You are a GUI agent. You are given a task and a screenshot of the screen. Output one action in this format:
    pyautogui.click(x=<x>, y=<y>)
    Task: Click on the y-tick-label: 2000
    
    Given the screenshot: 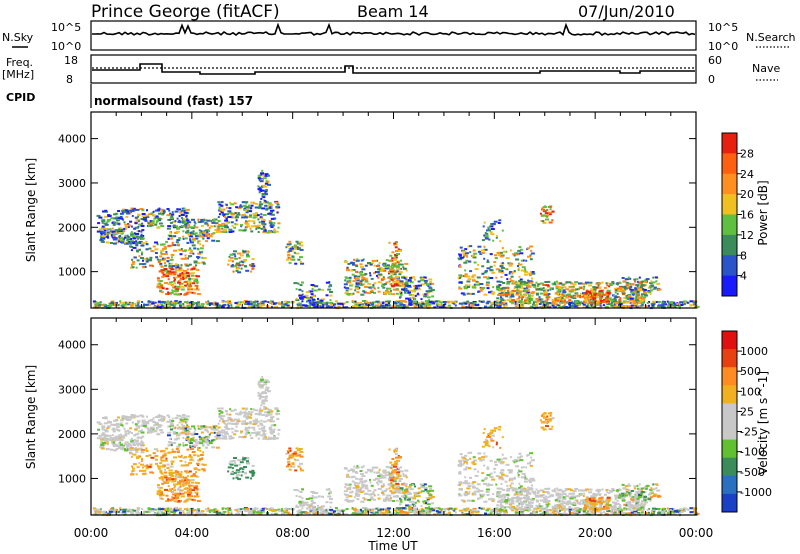 What is the action you would take?
    pyautogui.click(x=72, y=227)
    